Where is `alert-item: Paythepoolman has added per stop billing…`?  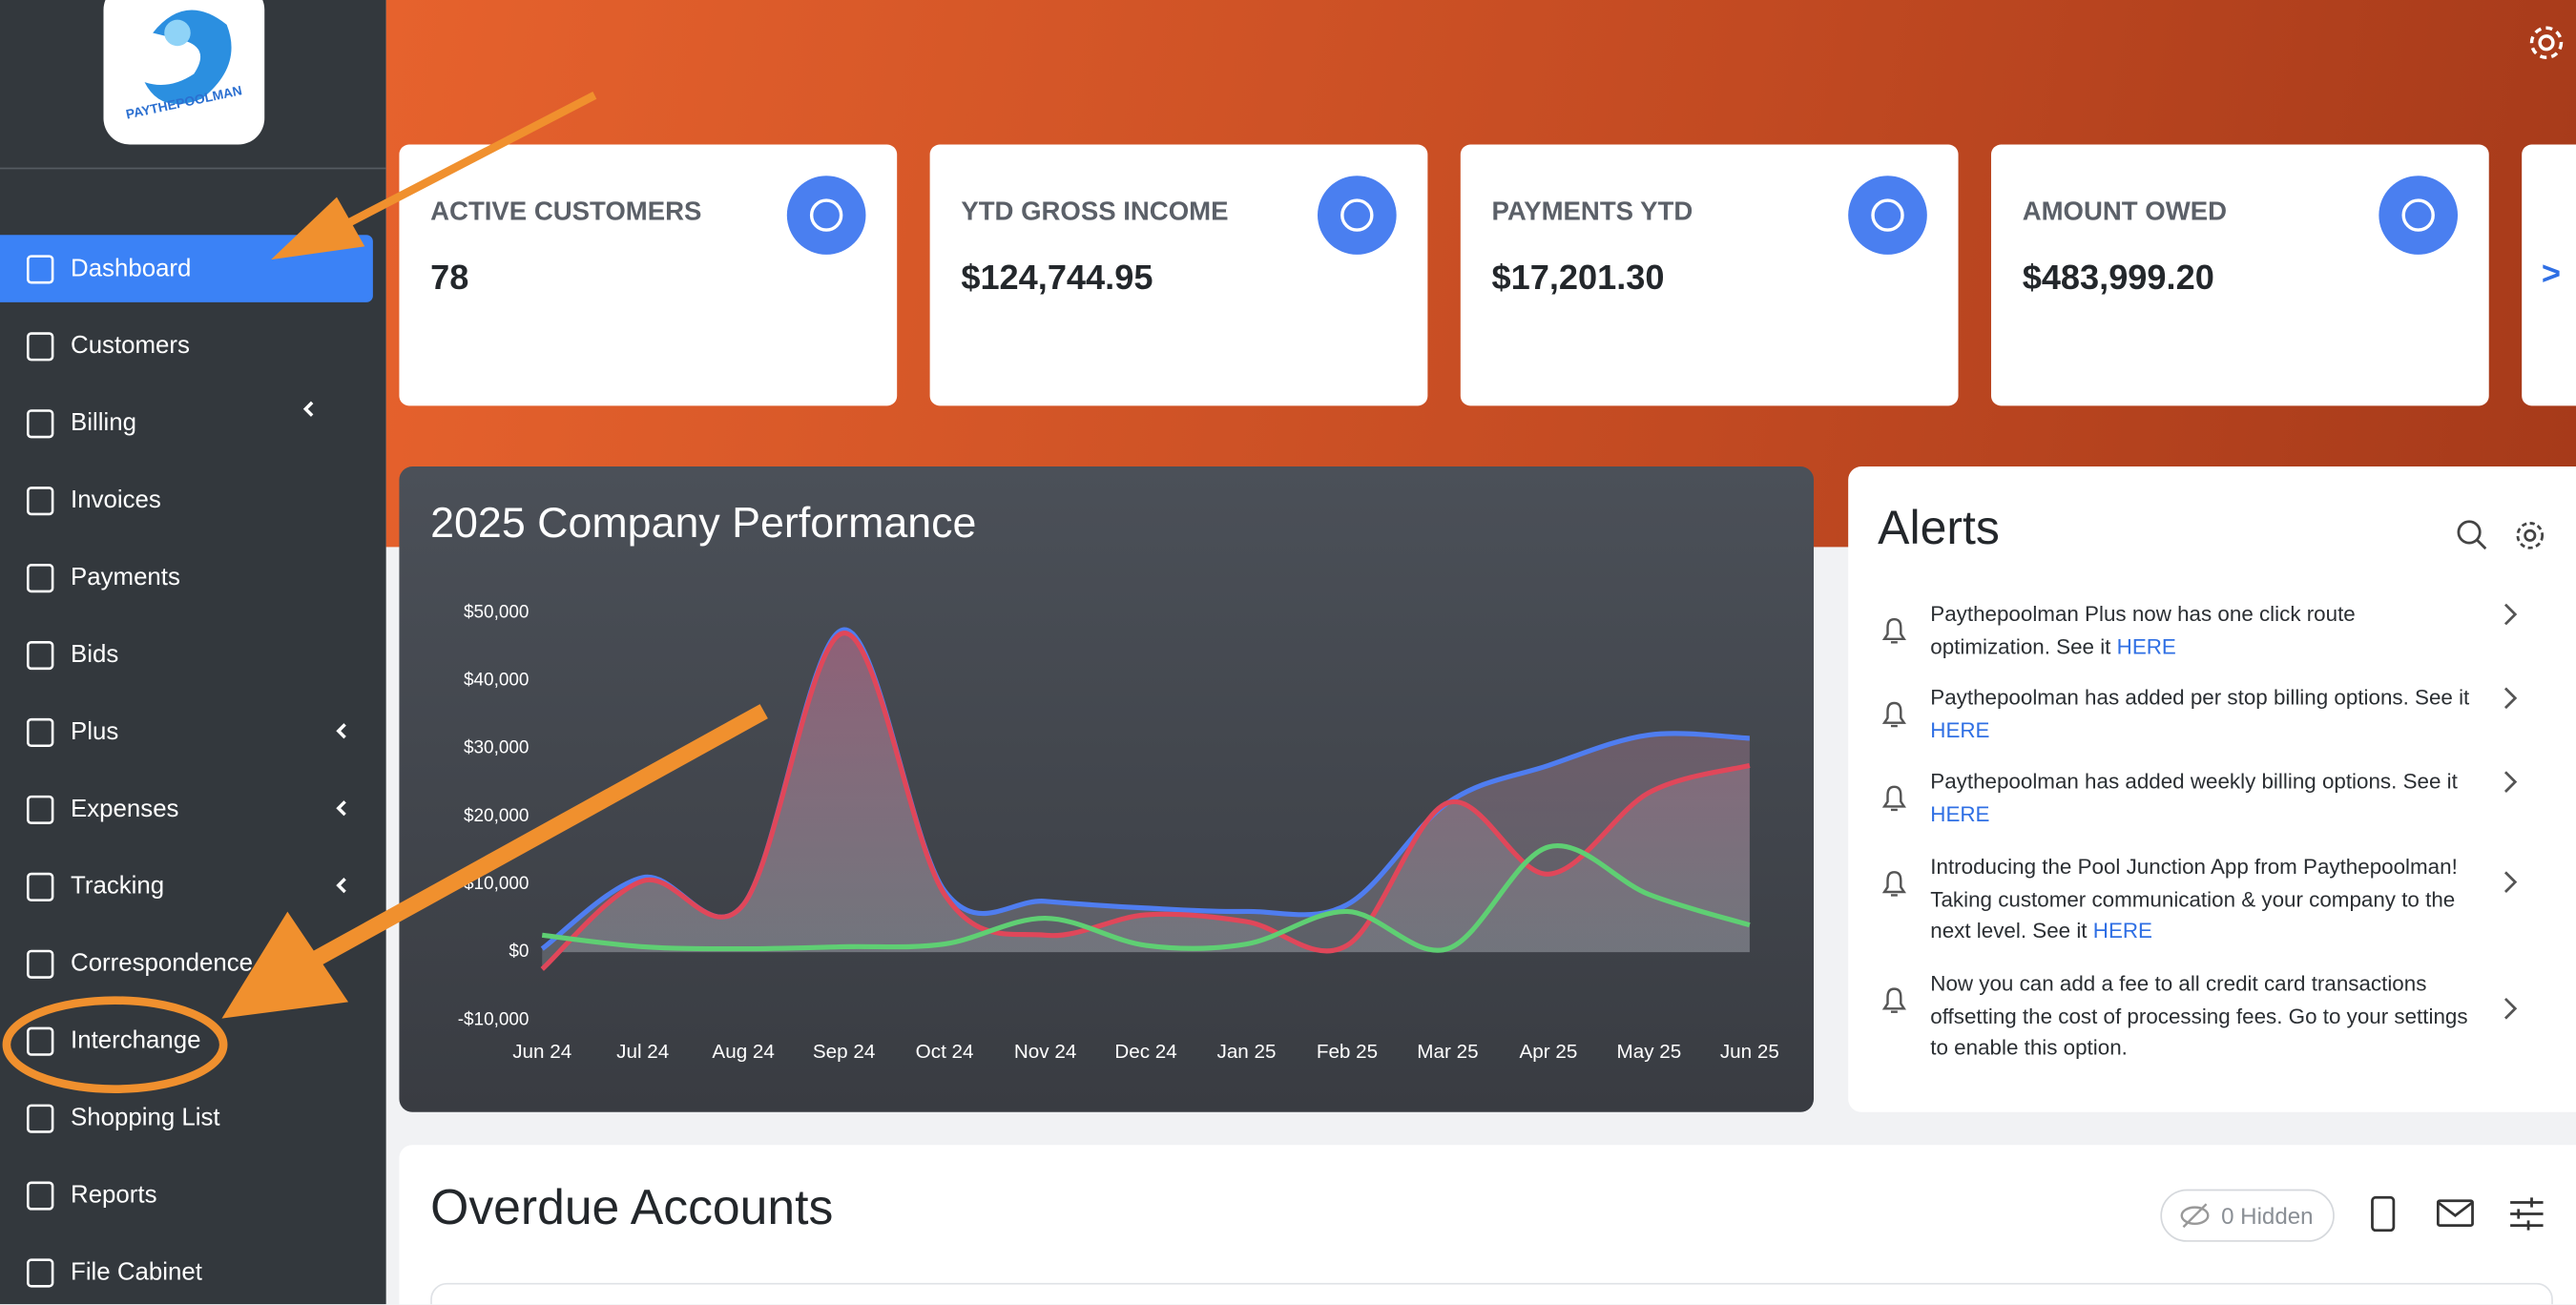
alert-item: Paythepoolman has added per stop billing… is located at coordinates (2212, 723).